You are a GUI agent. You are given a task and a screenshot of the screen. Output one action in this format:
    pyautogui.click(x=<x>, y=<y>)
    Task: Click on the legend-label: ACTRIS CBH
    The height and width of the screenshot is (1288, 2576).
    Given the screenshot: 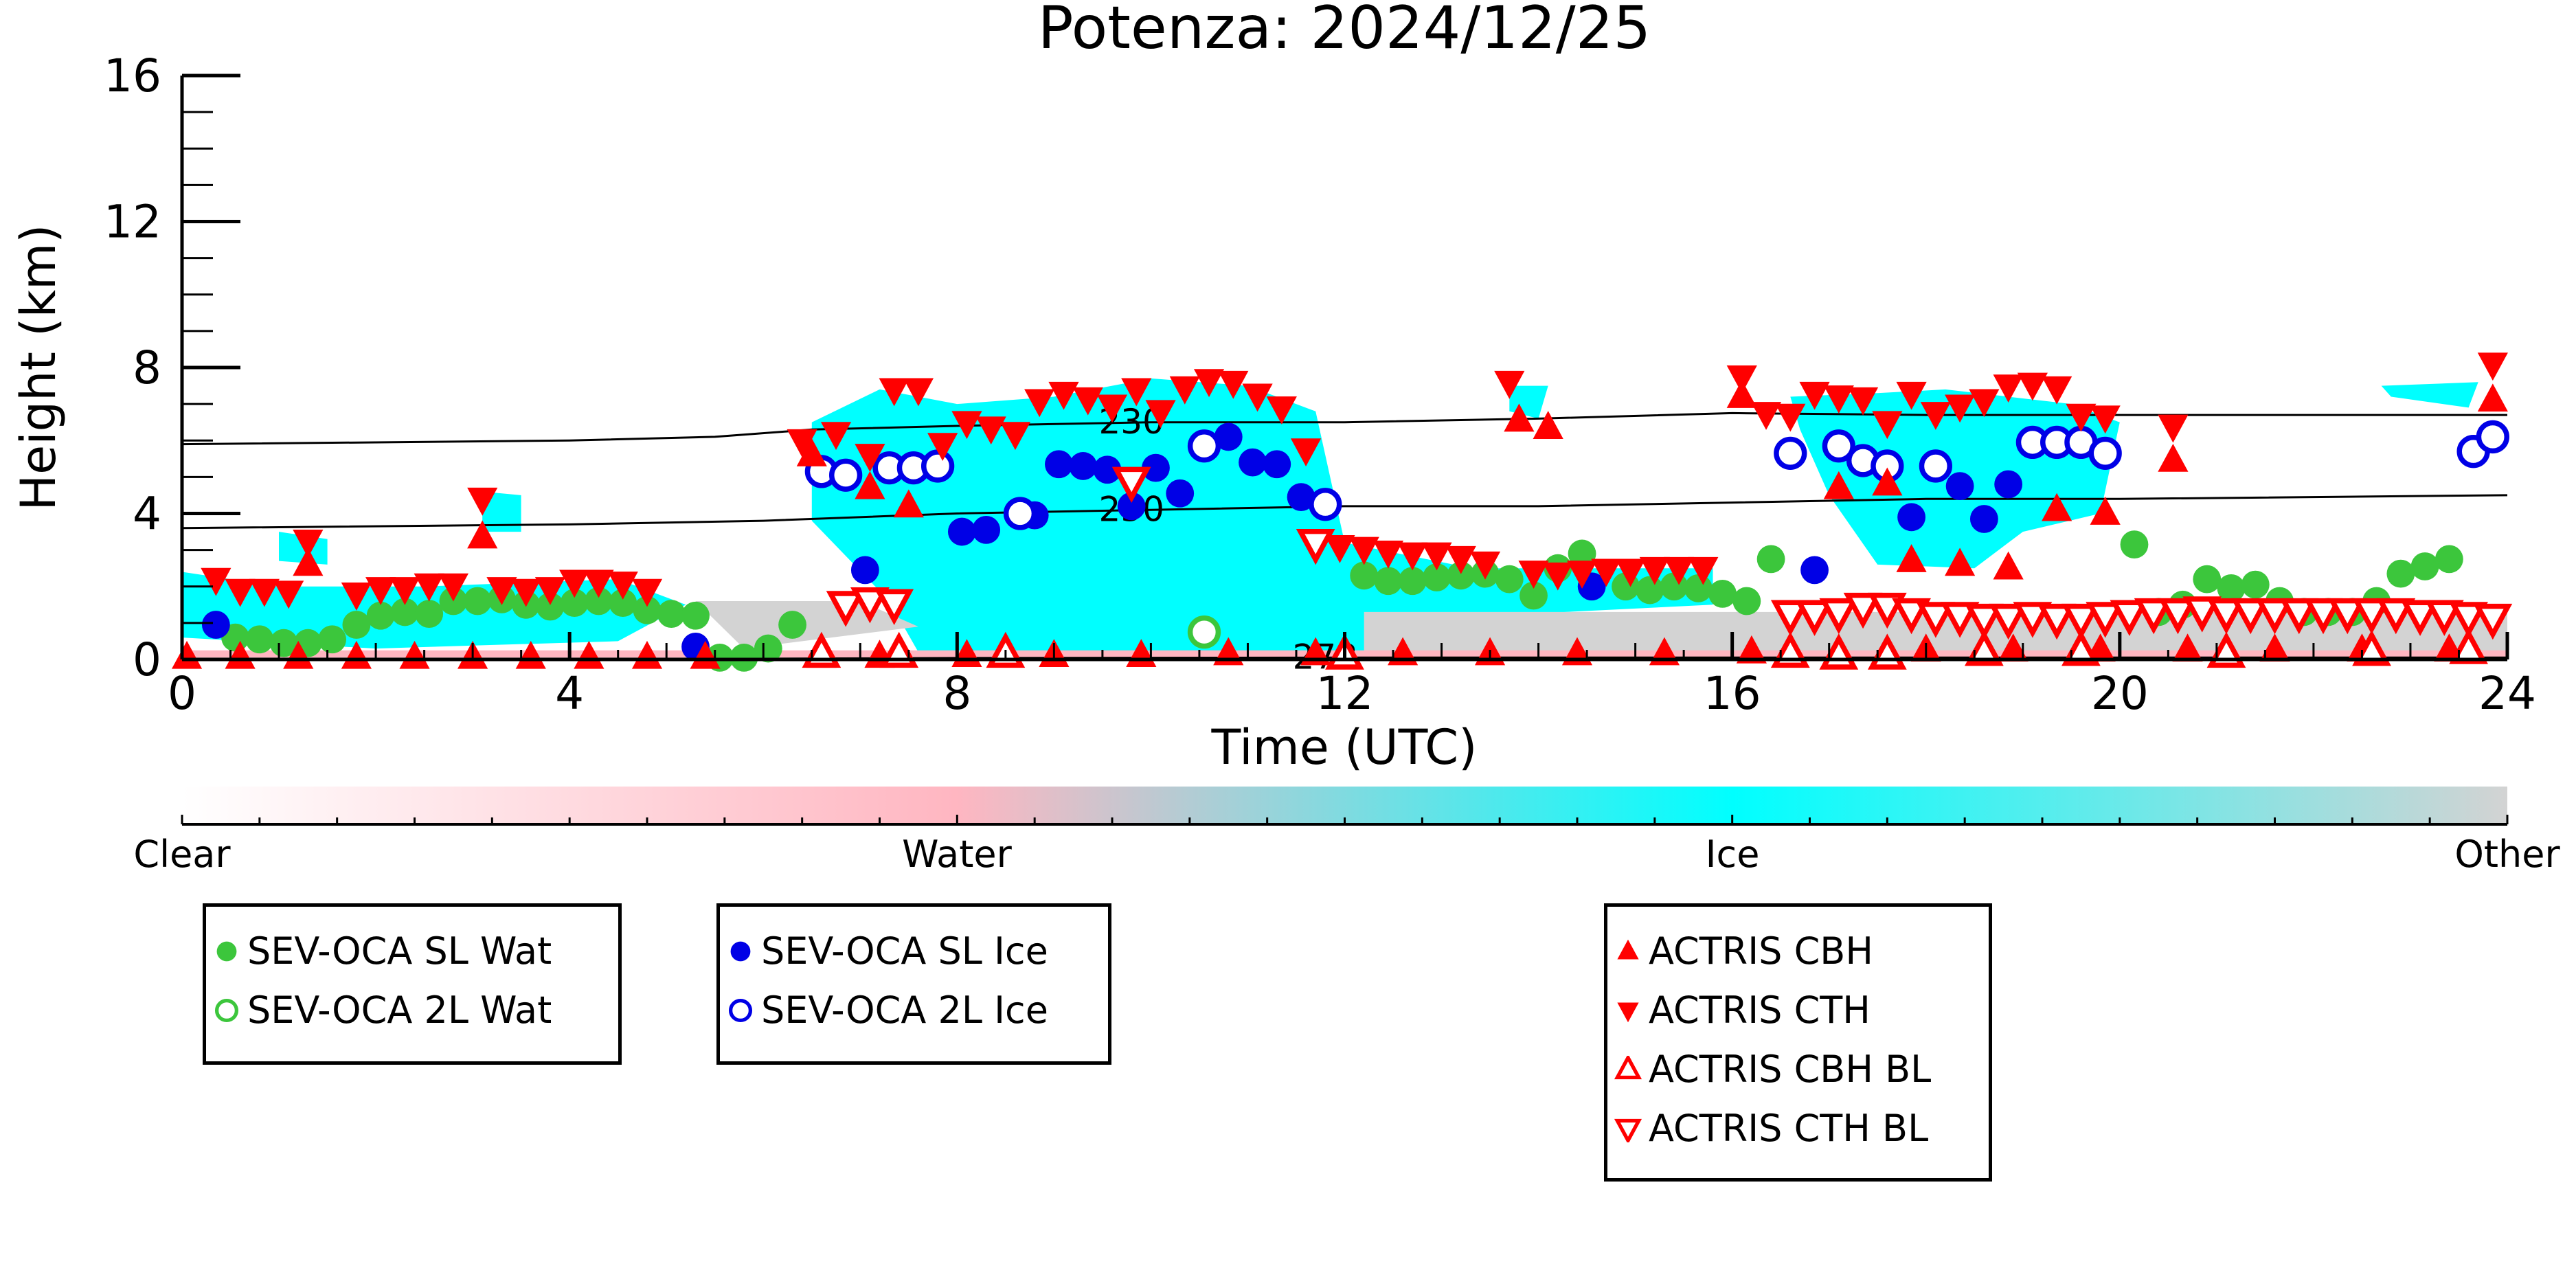 What is the action you would take?
    pyautogui.click(x=1761, y=951)
    